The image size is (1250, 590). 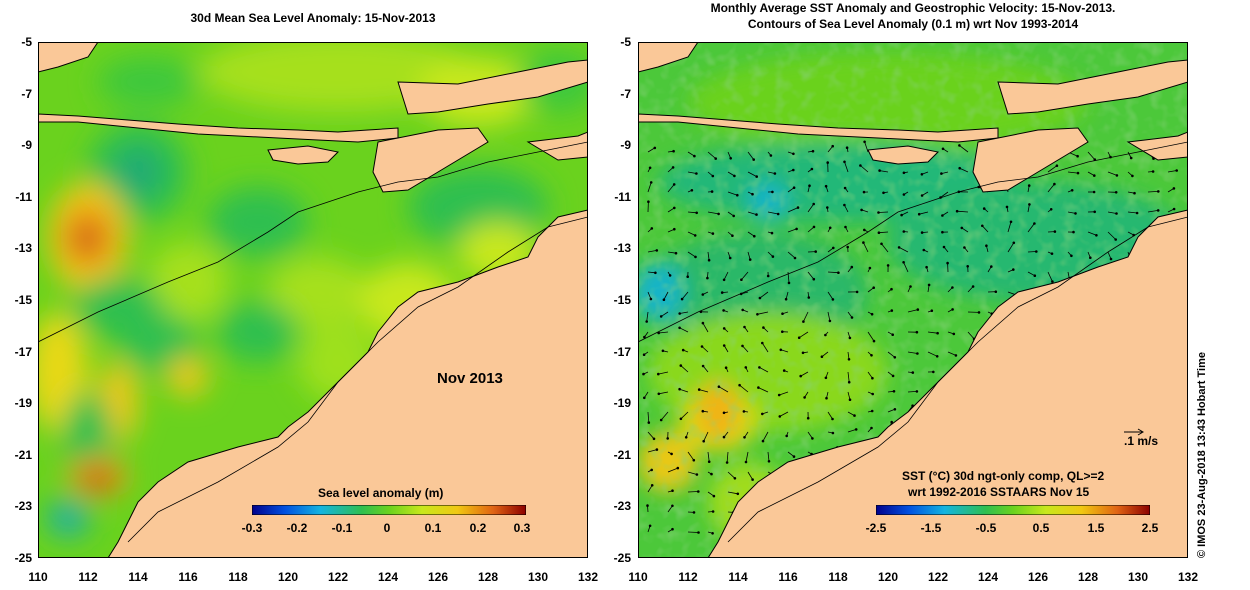 What do you see at coordinates (938, 577) in the screenshot?
I see `right-lon-tick: 122` at bounding box center [938, 577].